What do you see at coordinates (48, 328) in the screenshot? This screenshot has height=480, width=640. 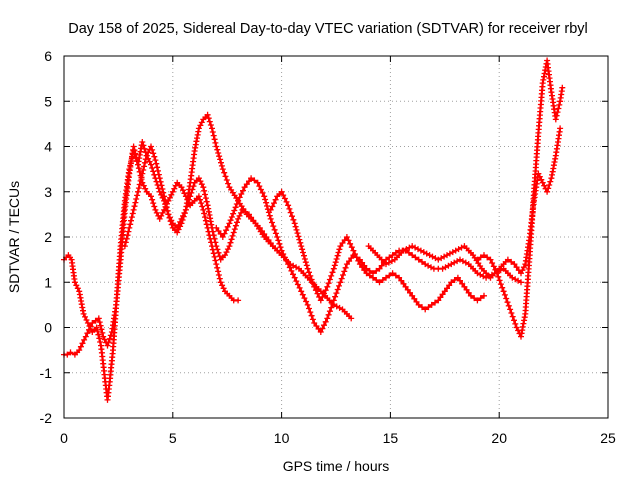 I see `y-tick-label: 0` at bounding box center [48, 328].